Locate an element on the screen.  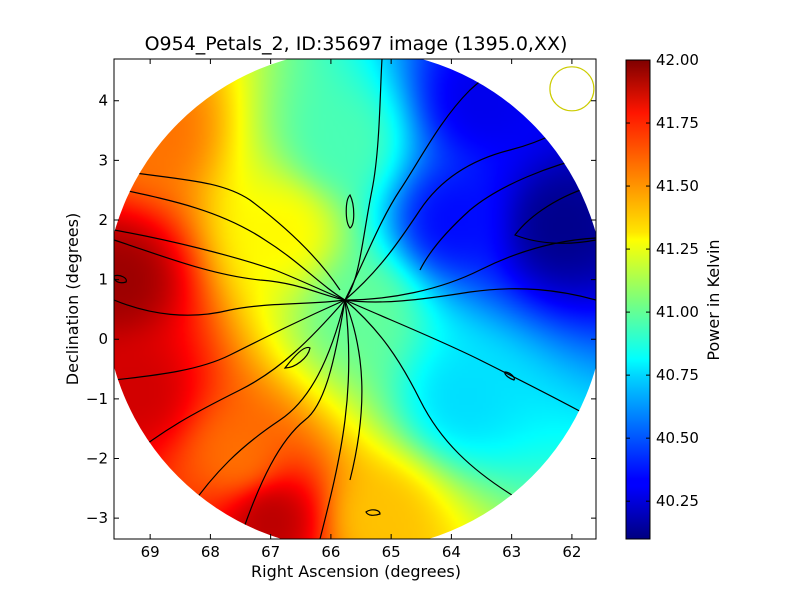
colorbar-tick-label: 41.75 is located at coordinates (677, 123).